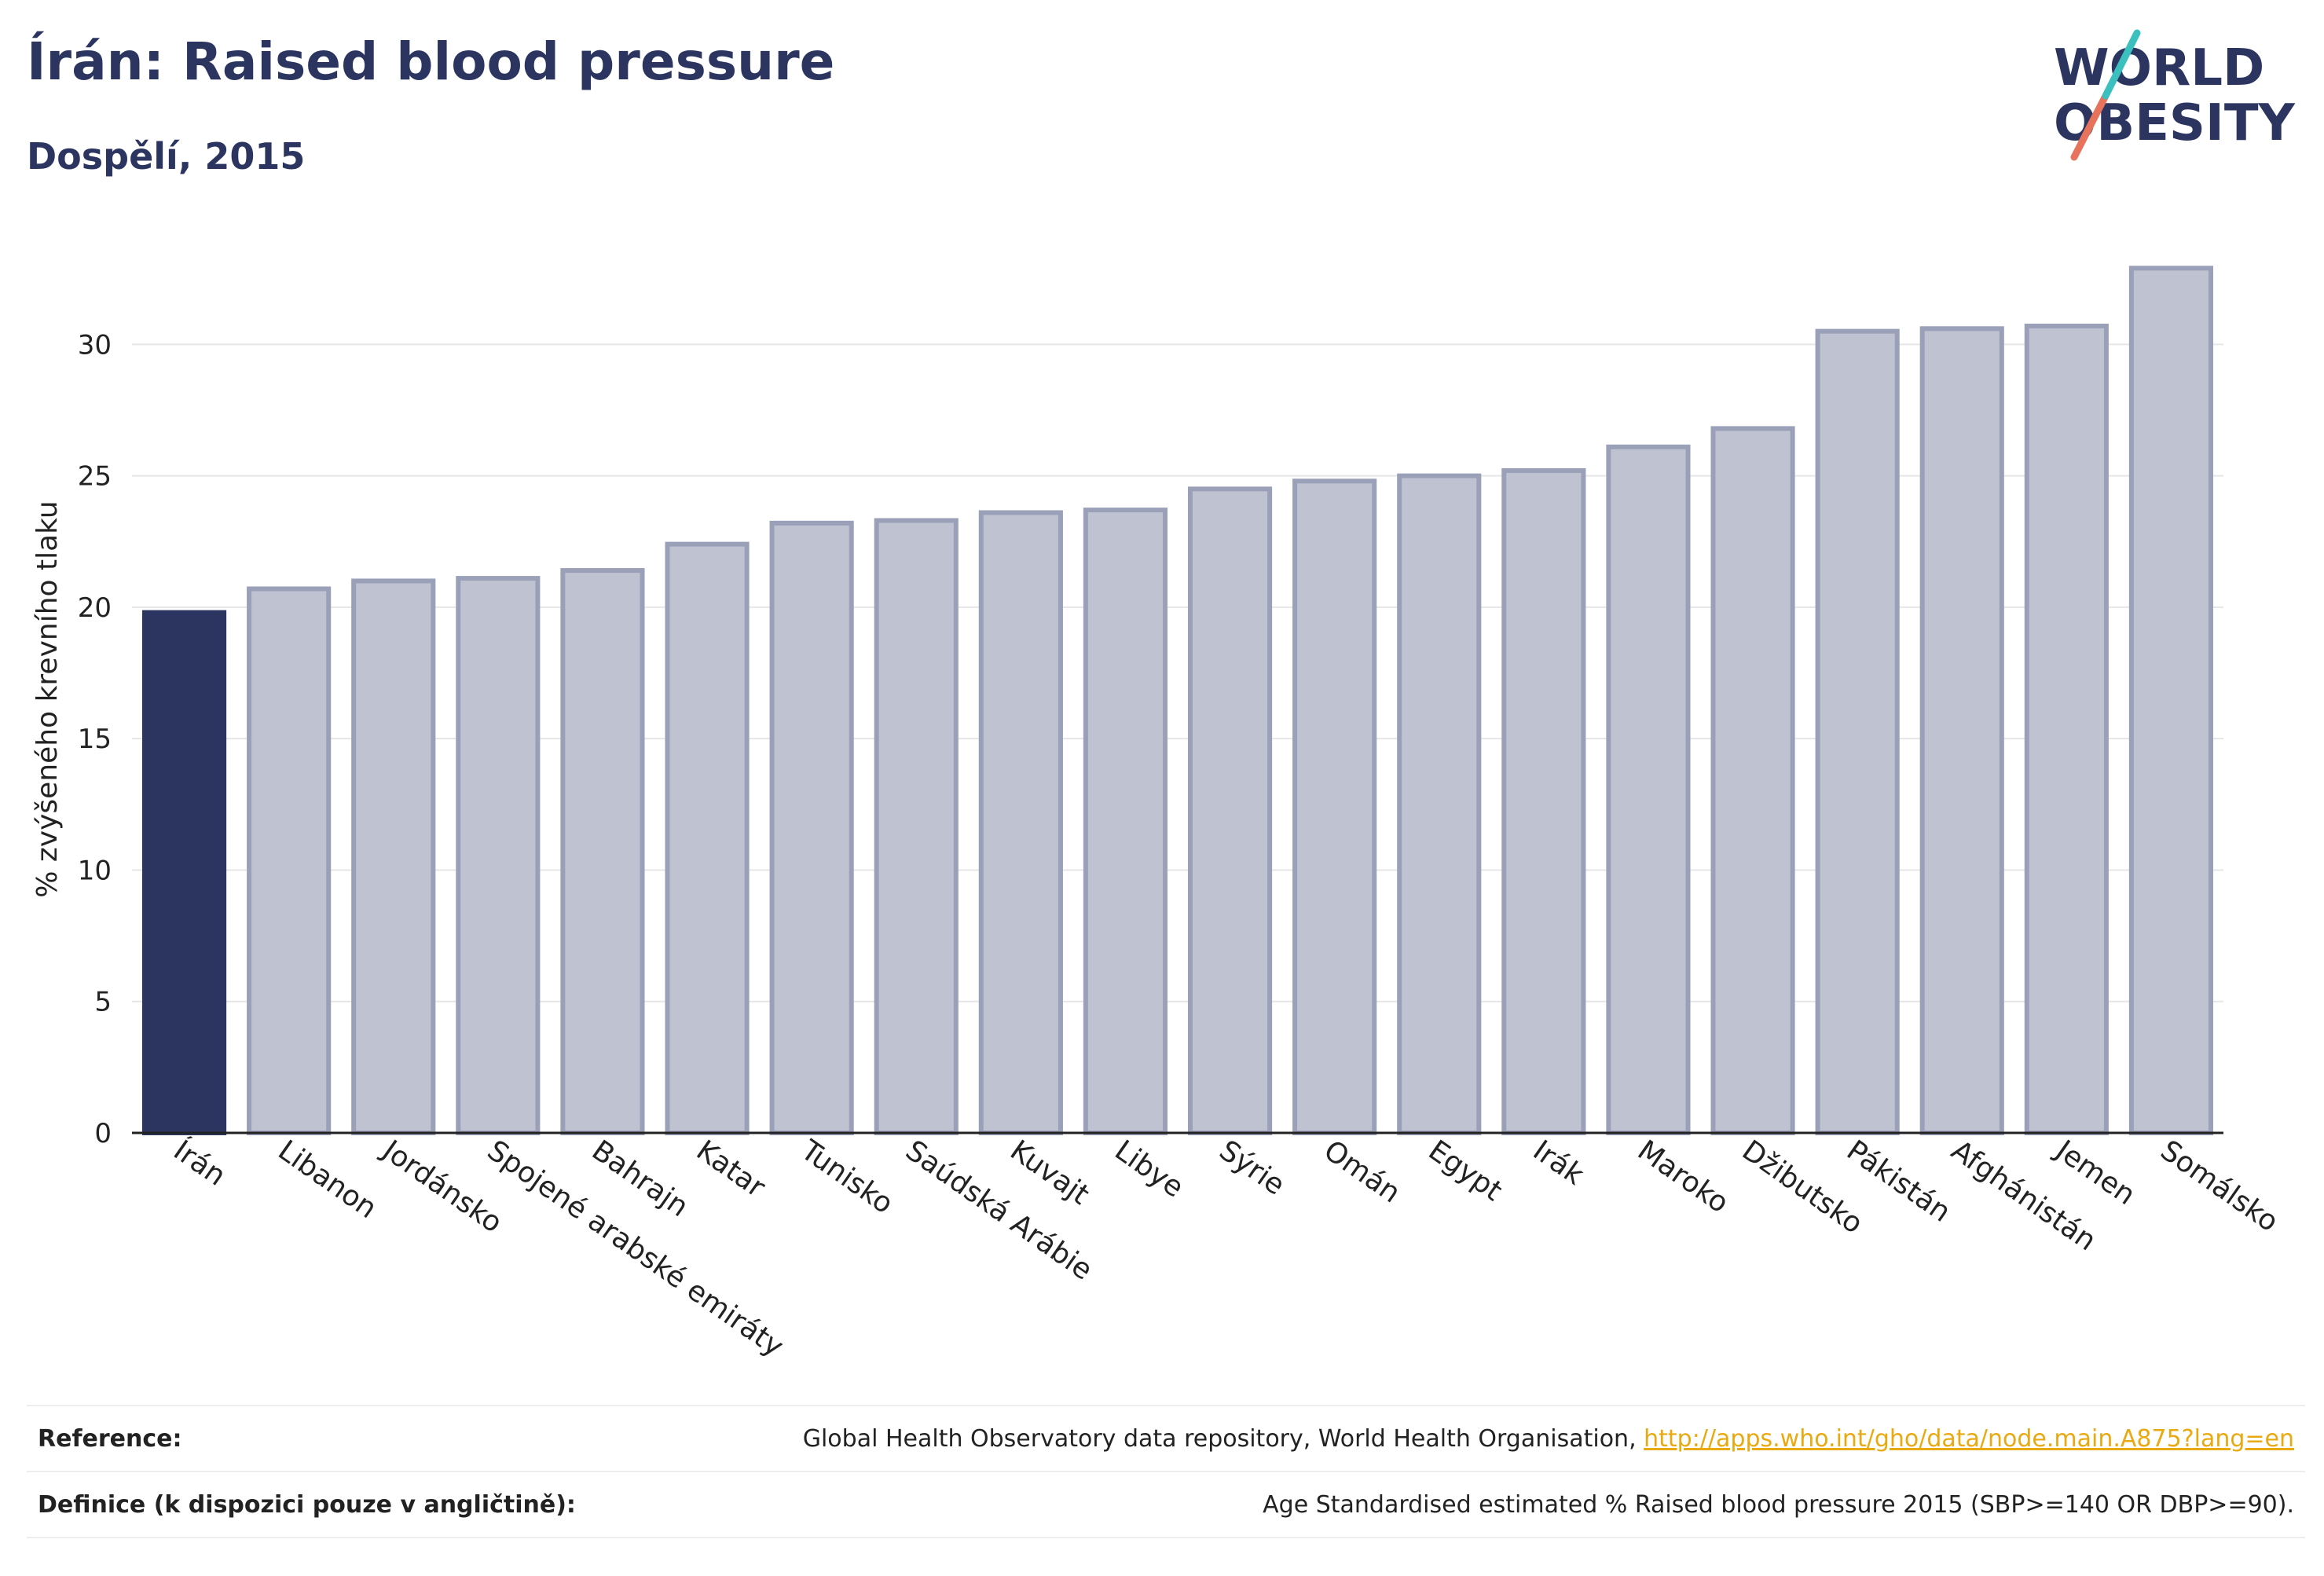 The image size is (2324, 1576). Describe the element at coordinates (103, 1133) in the screenshot. I see `y-tick-label: 0` at that location.